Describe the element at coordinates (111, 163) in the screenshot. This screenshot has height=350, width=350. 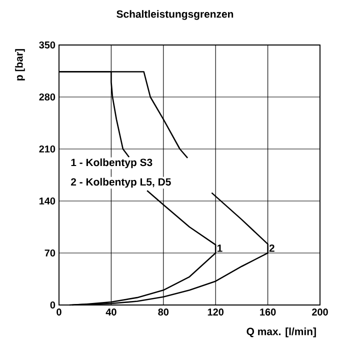
I see `annotation: 1 - Kolbentyp S3` at that location.